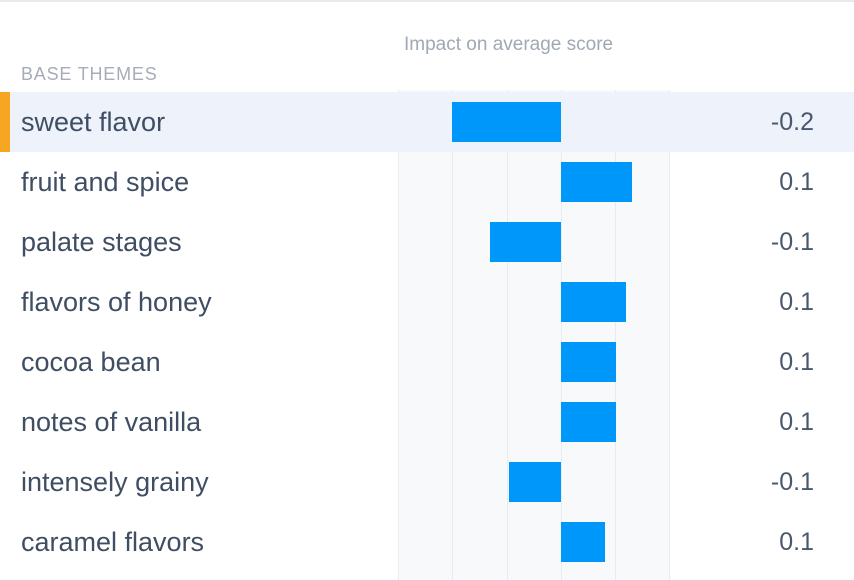 The width and height of the screenshot is (854, 580). Describe the element at coordinates (113, 542) in the screenshot. I see `theme-label: caramel flavors` at that location.